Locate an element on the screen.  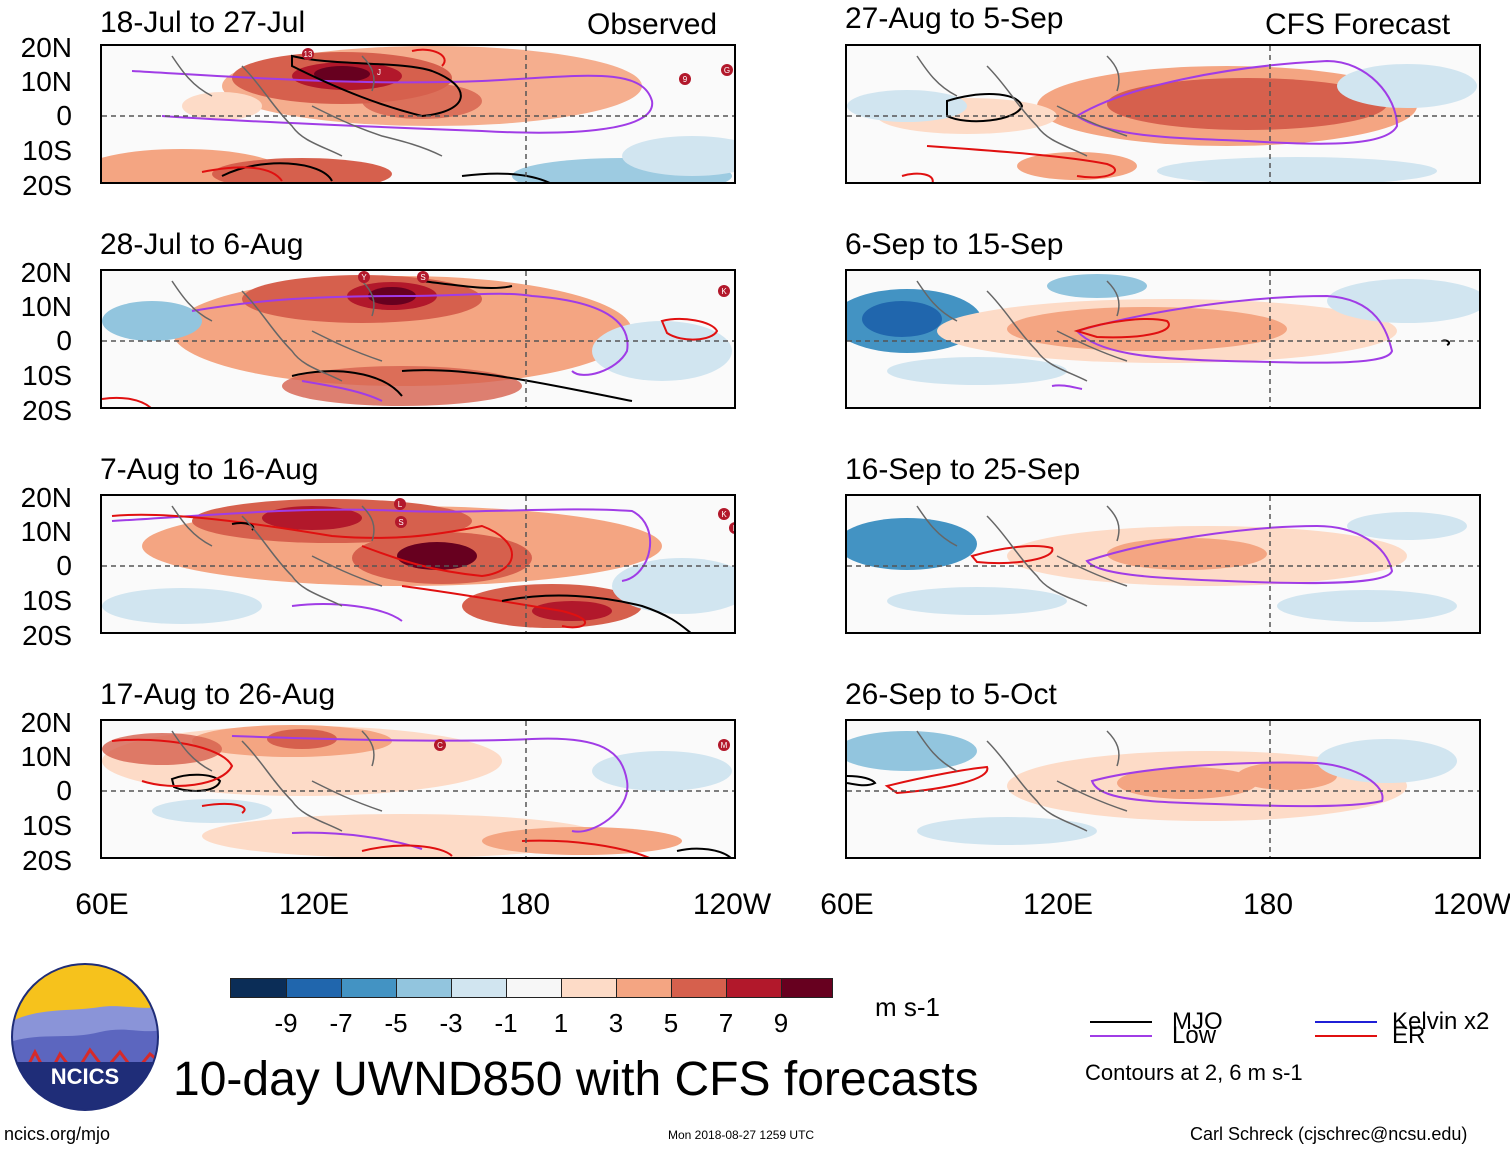
storm-marker-m: M is located at coordinates (724, 745).